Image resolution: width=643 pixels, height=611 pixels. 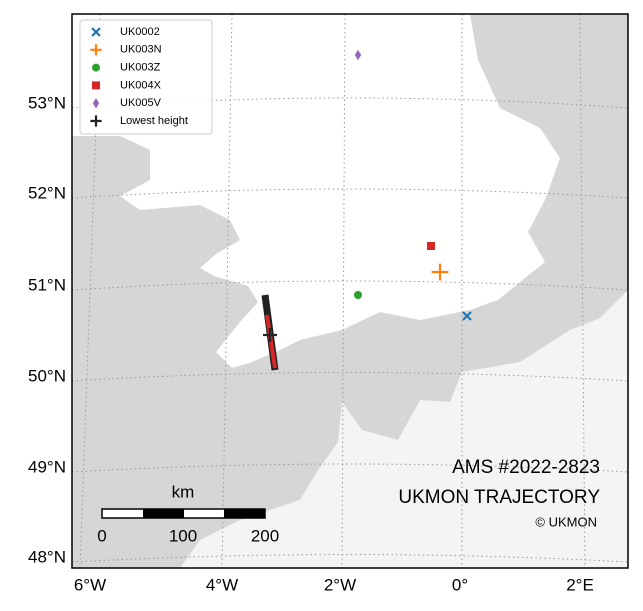 I want to click on legend, so click(x=146, y=77).